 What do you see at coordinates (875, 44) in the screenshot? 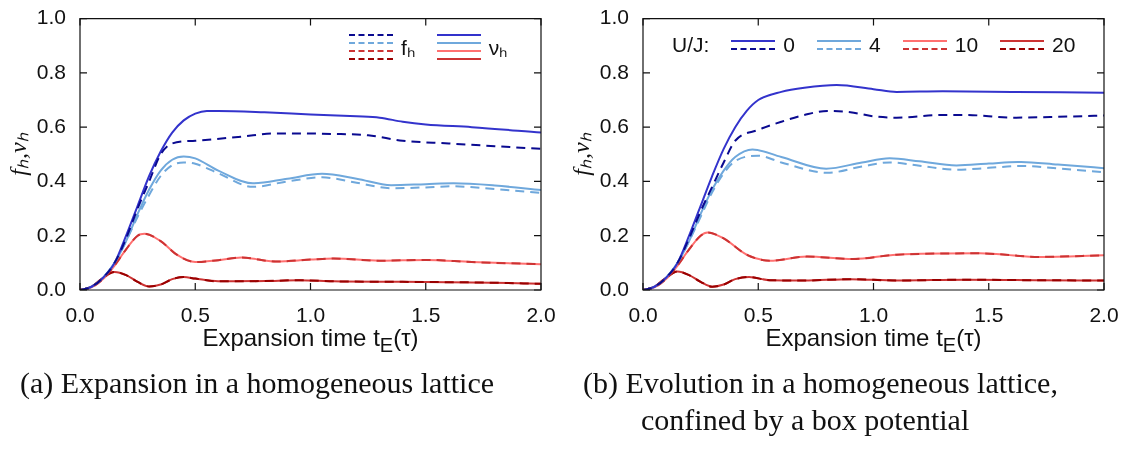
I see `legend-label: 4` at bounding box center [875, 44].